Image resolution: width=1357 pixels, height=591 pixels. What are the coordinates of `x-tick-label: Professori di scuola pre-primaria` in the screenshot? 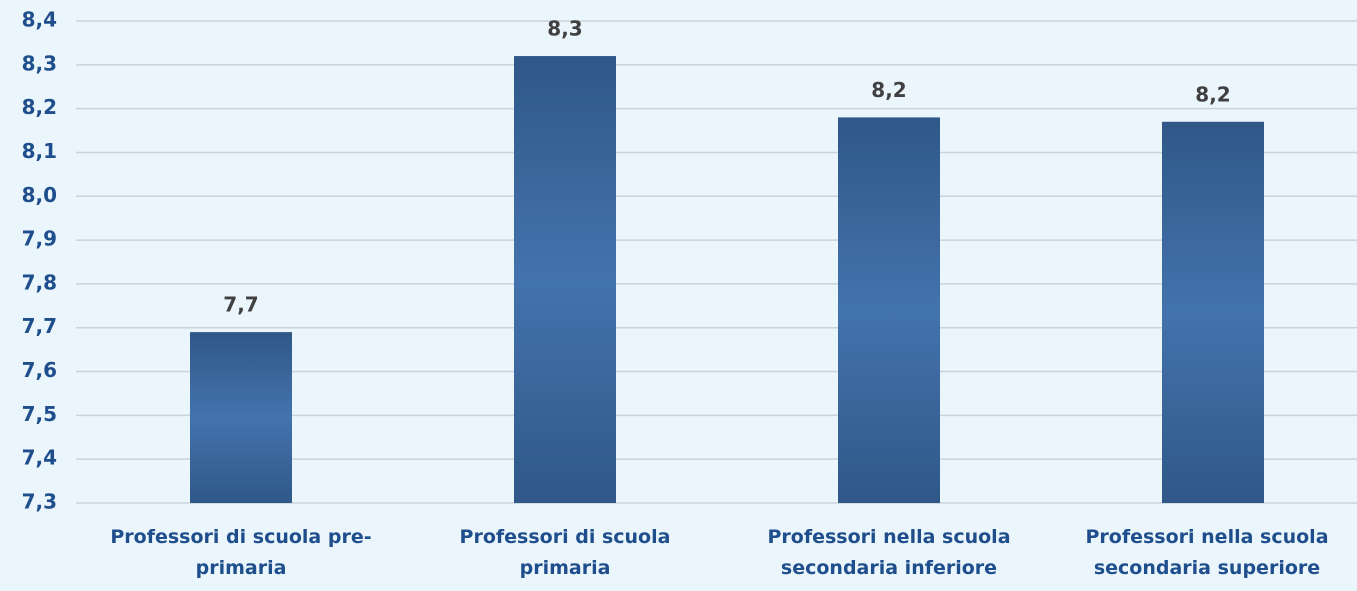 It's located at (241, 552).